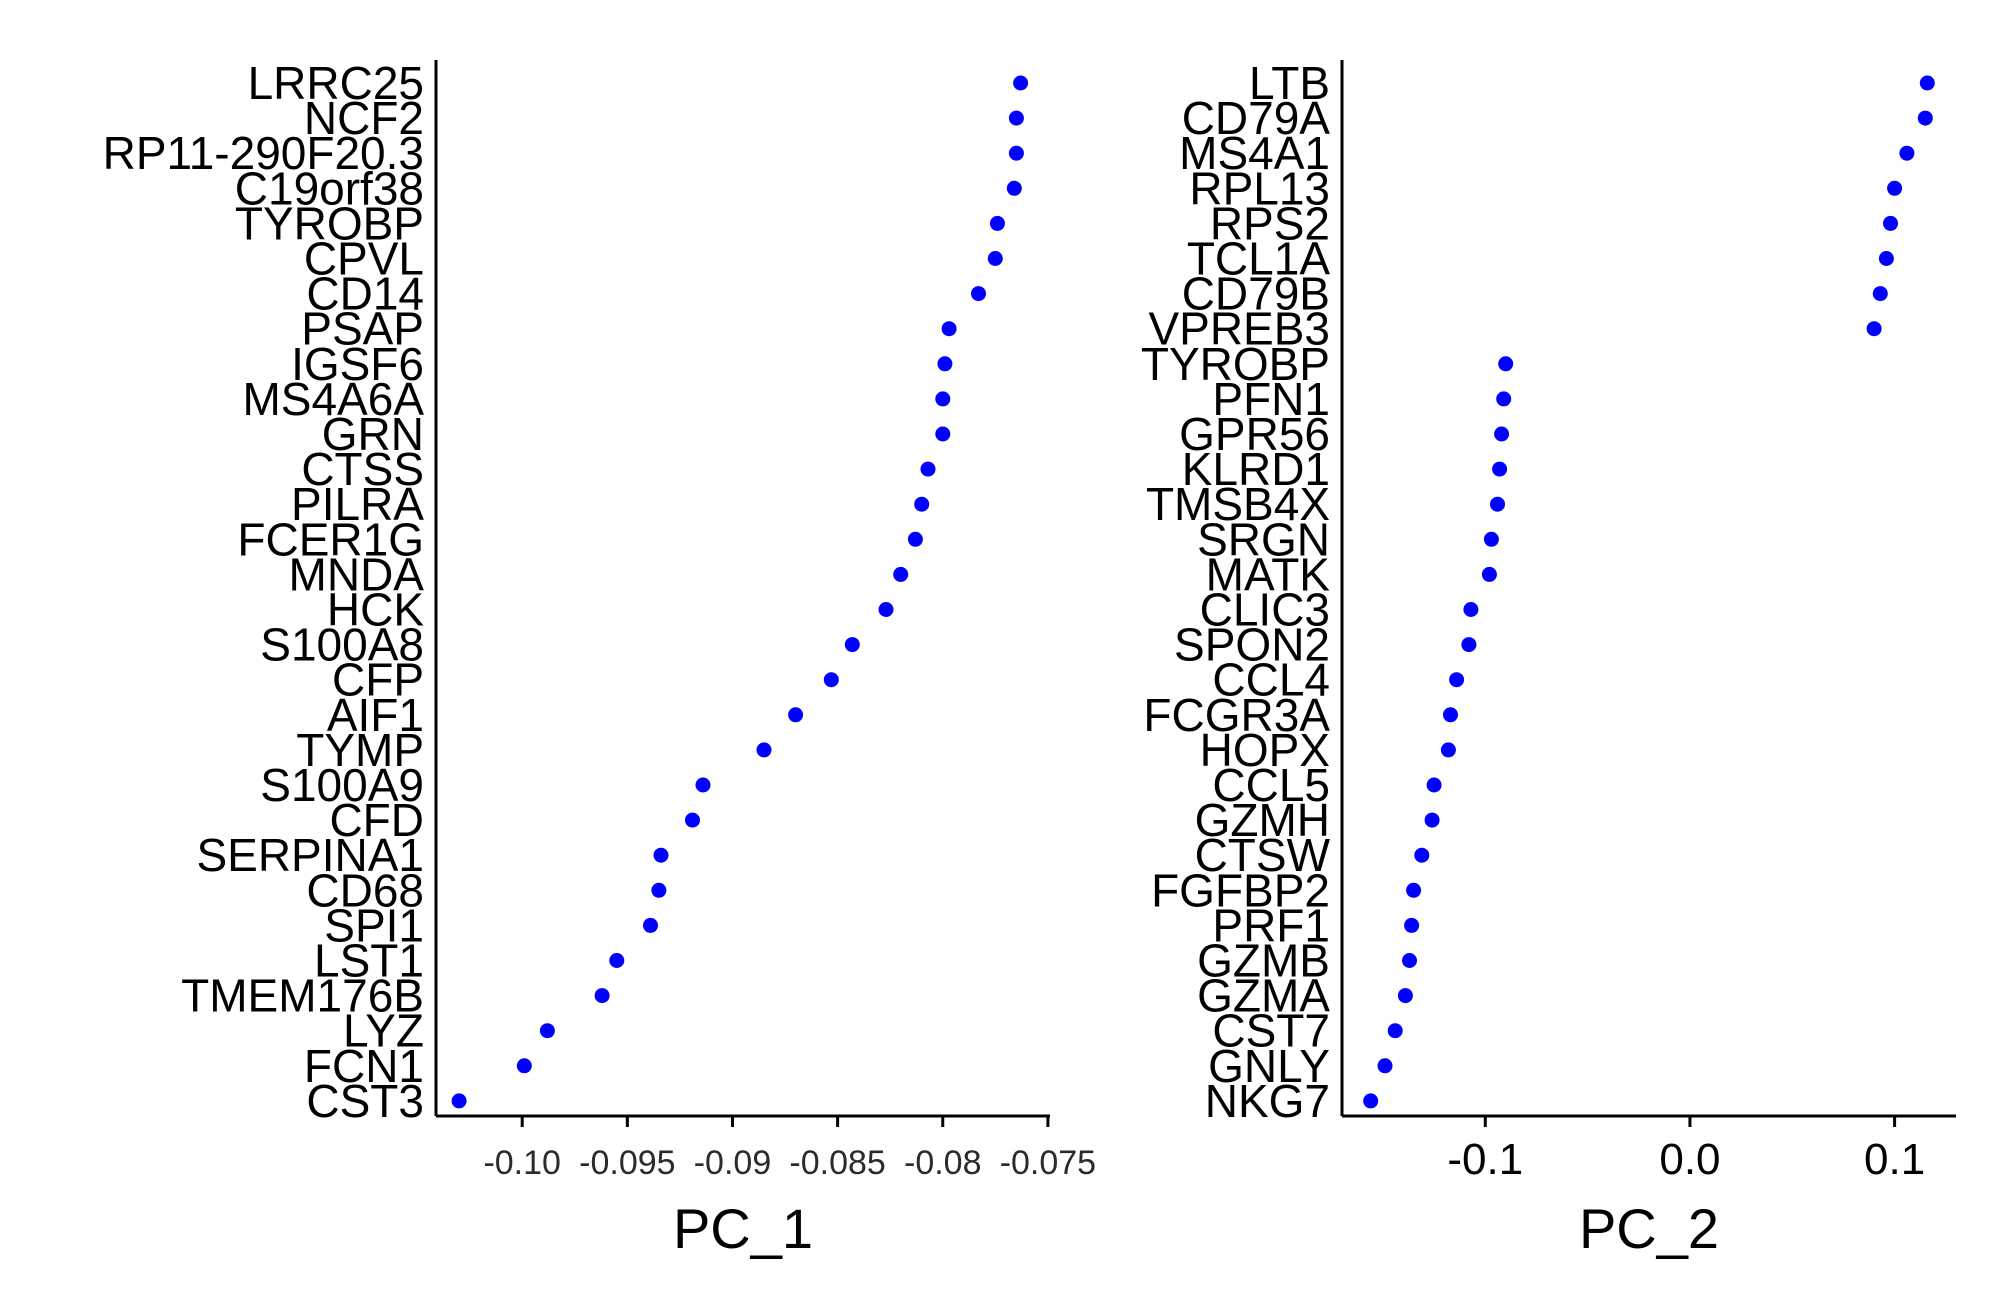 The image size is (2000, 1315). What do you see at coordinates (364, 118) in the screenshot?
I see `pc-1-gene-label: NCF2` at bounding box center [364, 118].